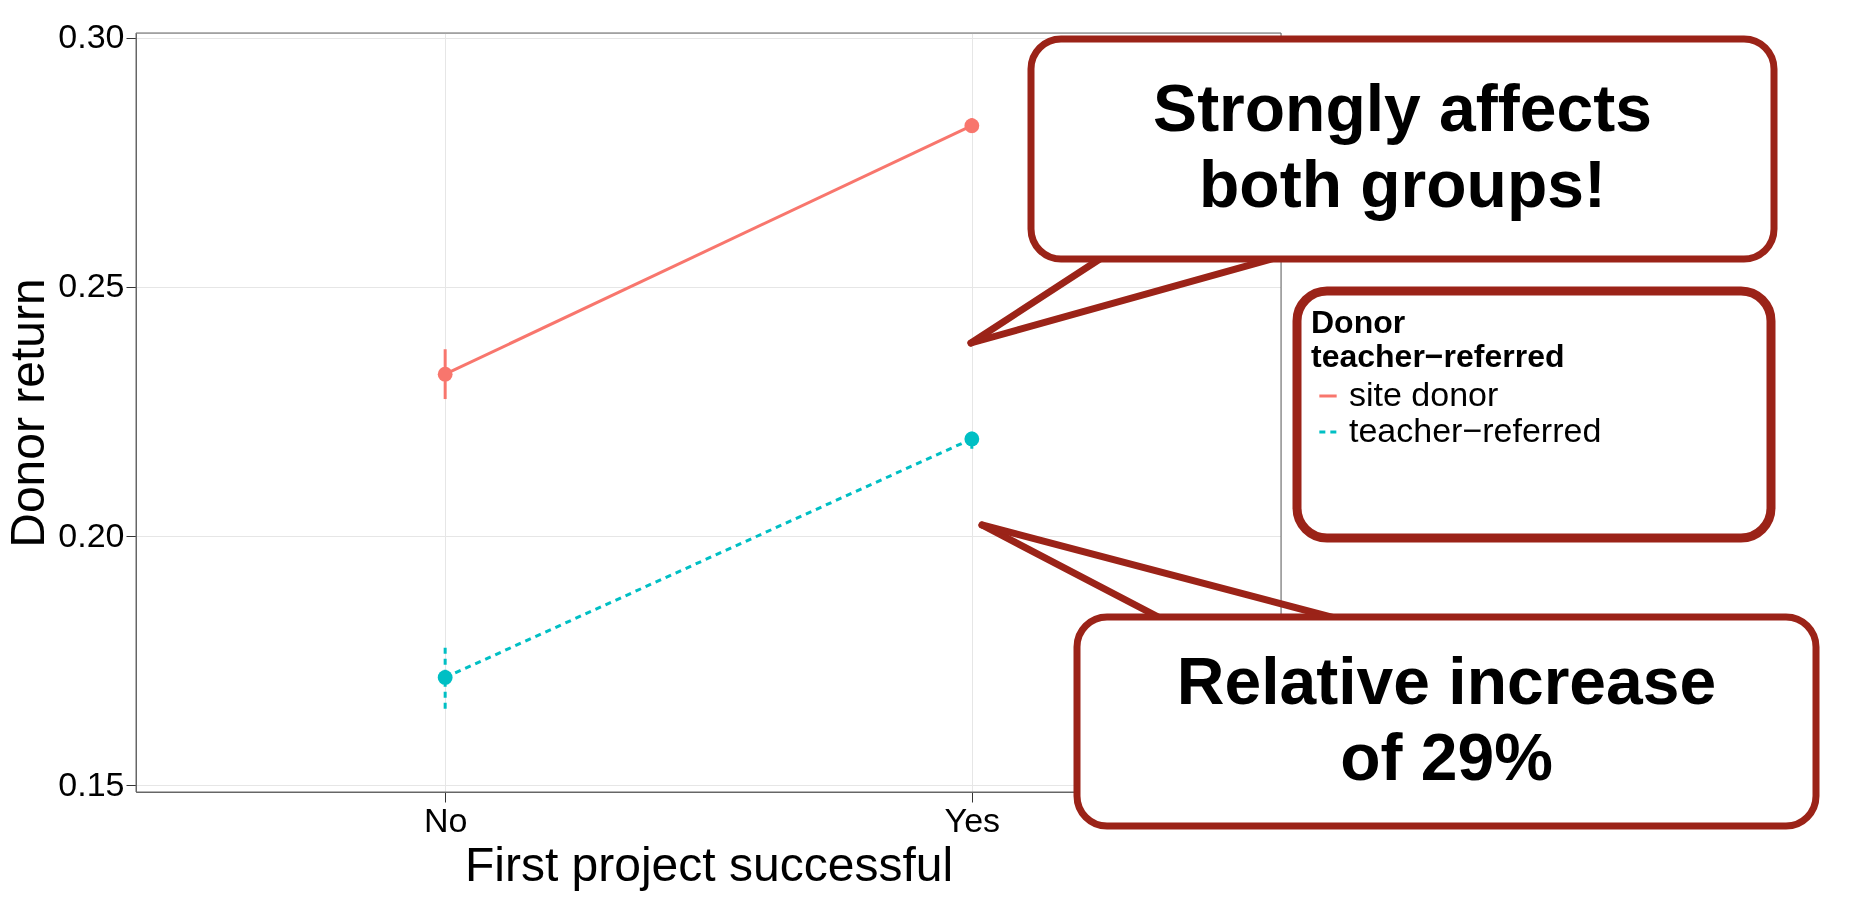 The image size is (1870, 908). I want to click on legend-label: teacher−referred, so click(1475, 430).